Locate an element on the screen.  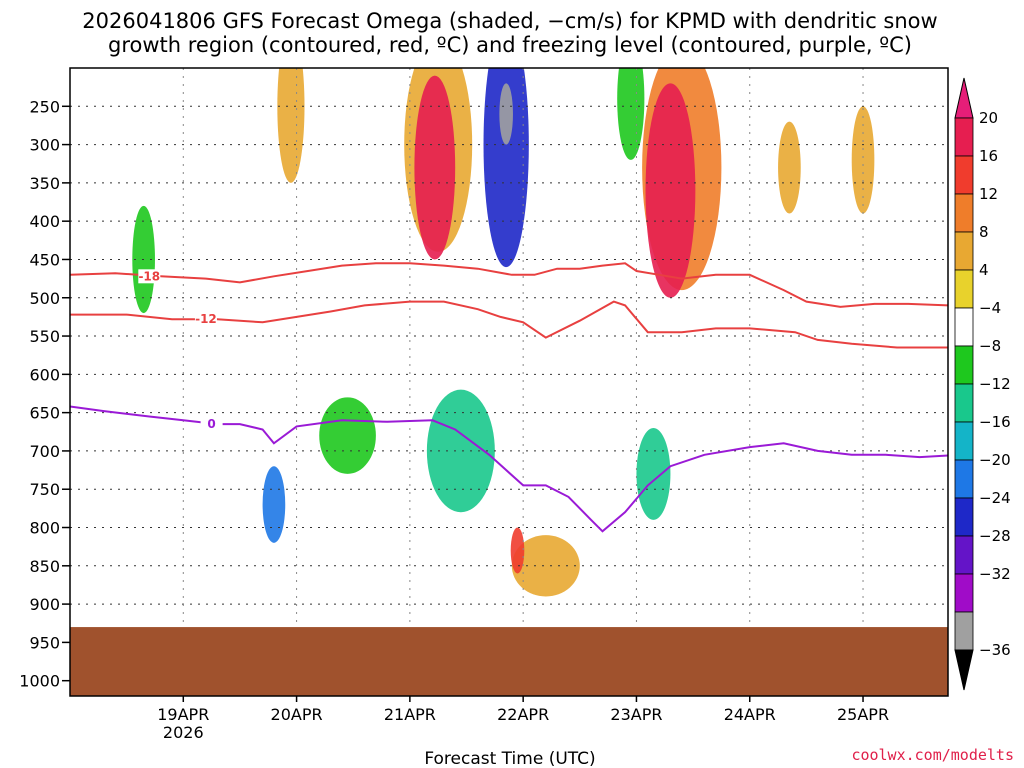
colorbar-bottom-arrow is located at coordinates (964, 670).